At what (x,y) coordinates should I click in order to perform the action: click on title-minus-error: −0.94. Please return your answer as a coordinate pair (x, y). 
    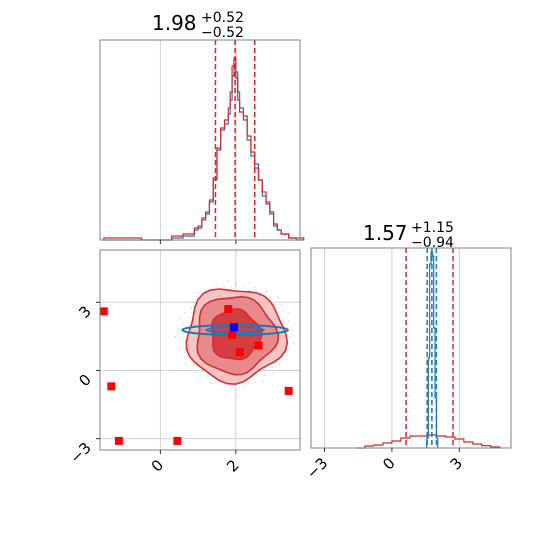
    Looking at the image, I should click on (432, 243).